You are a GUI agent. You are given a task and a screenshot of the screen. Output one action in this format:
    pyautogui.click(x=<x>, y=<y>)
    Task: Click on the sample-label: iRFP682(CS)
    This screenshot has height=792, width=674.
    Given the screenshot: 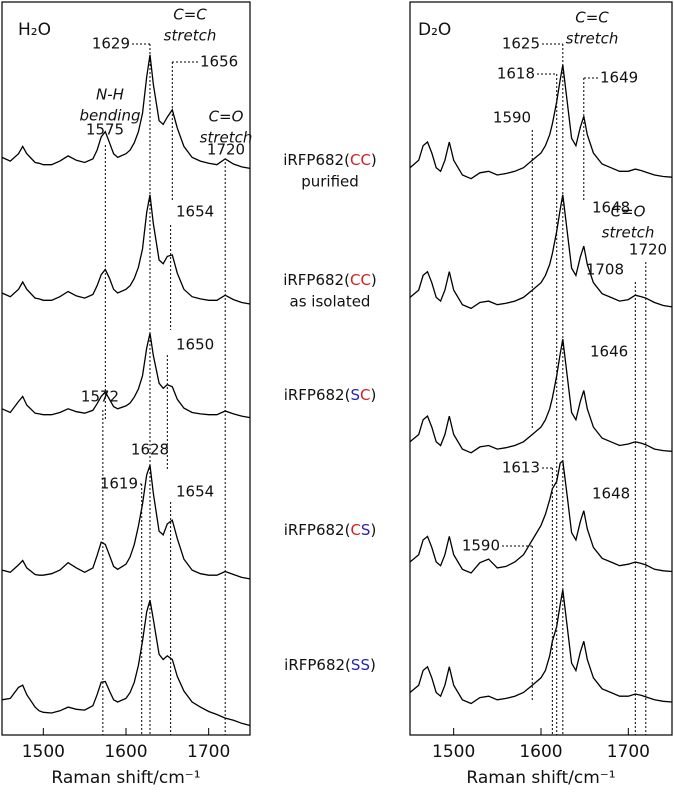 What is the action you would take?
    pyautogui.click(x=330, y=530)
    